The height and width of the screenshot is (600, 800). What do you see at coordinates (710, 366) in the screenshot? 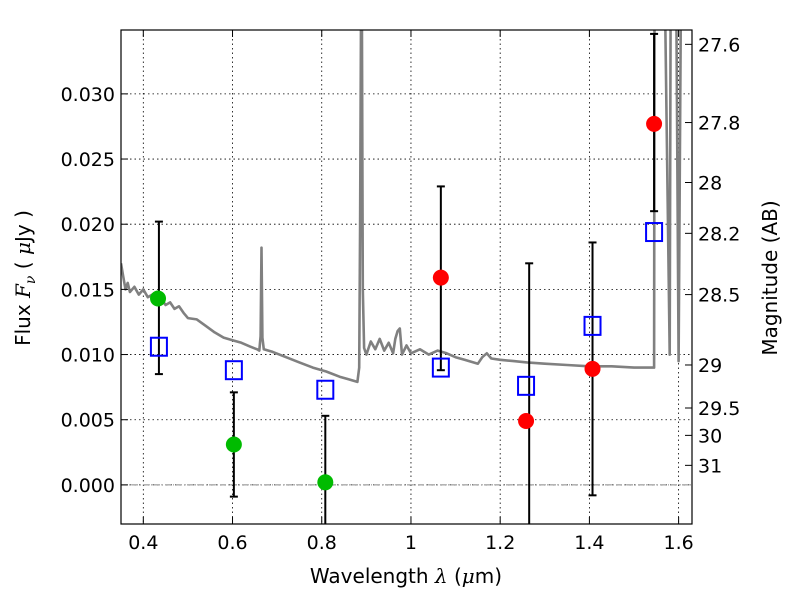
I see `y2-tick-label: 29` at bounding box center [710, 366].